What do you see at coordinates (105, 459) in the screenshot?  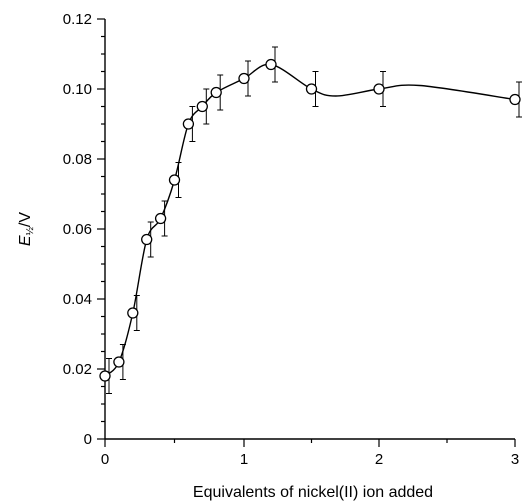 I see `x-tick-label: 0` at bounding box center [105, 459].